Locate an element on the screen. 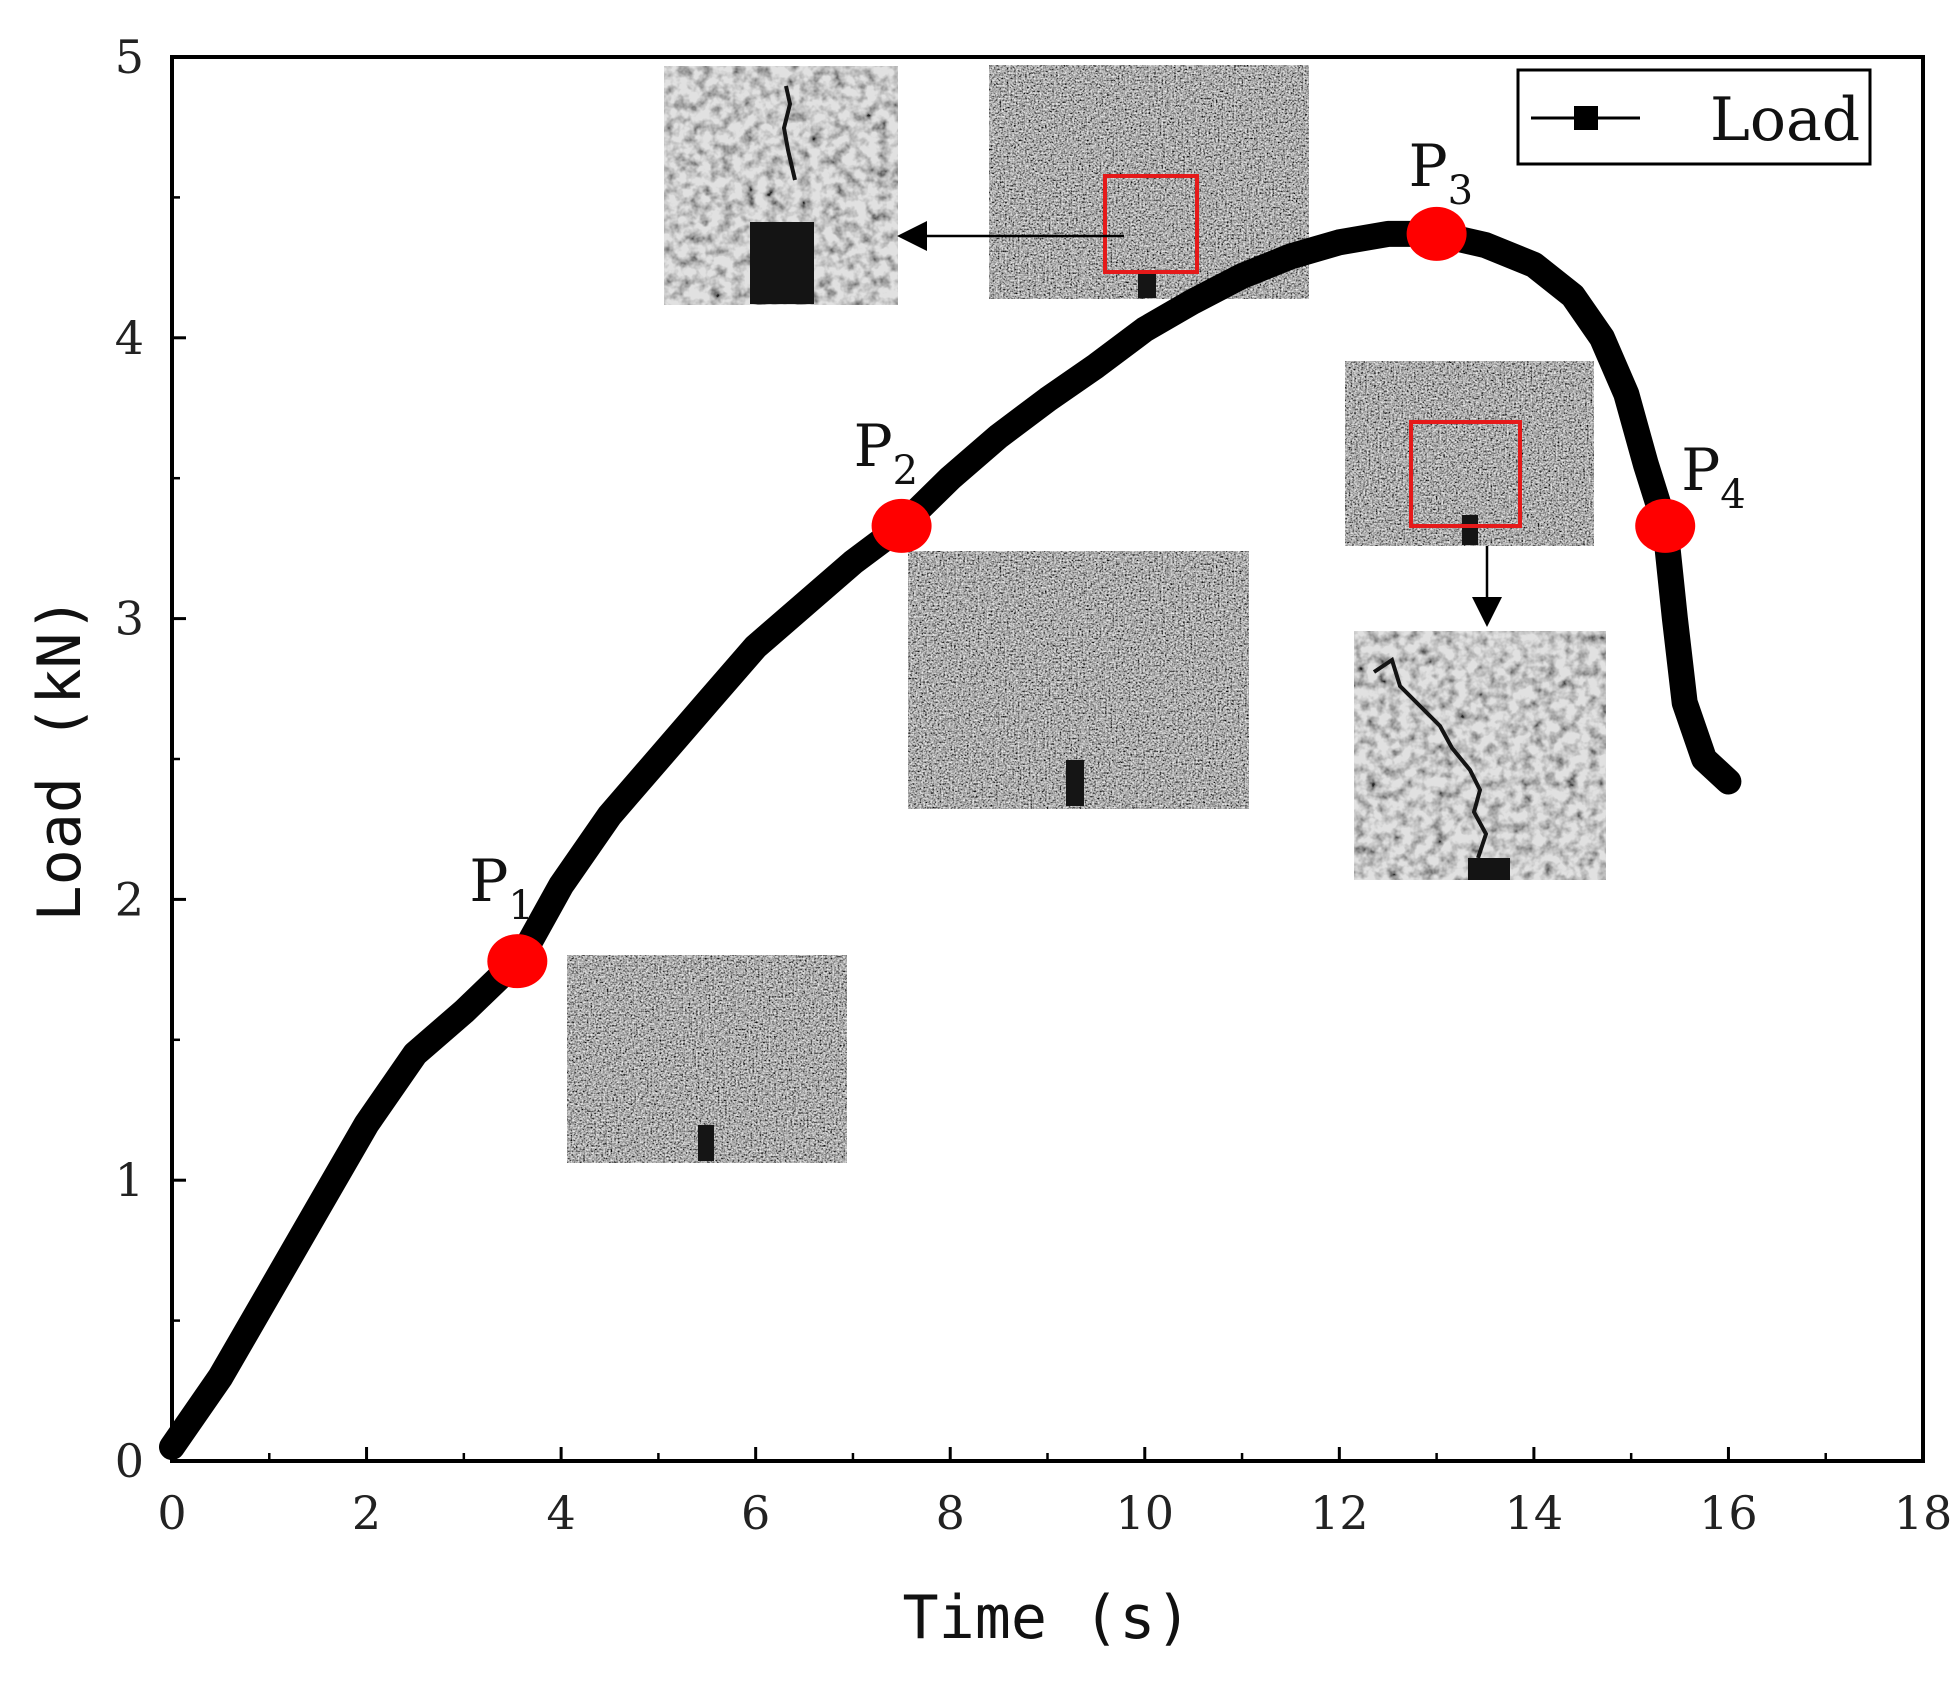 The image size is (1957, 1691). x-tick-label: 6 is located at coordinates (755, 1513).